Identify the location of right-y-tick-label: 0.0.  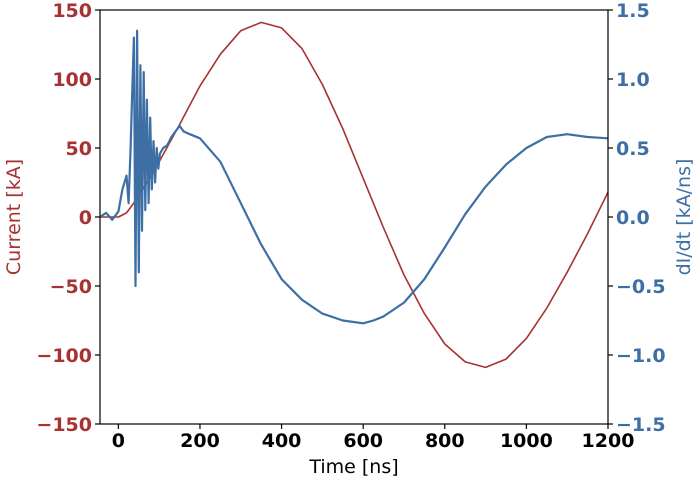
(633, 218).